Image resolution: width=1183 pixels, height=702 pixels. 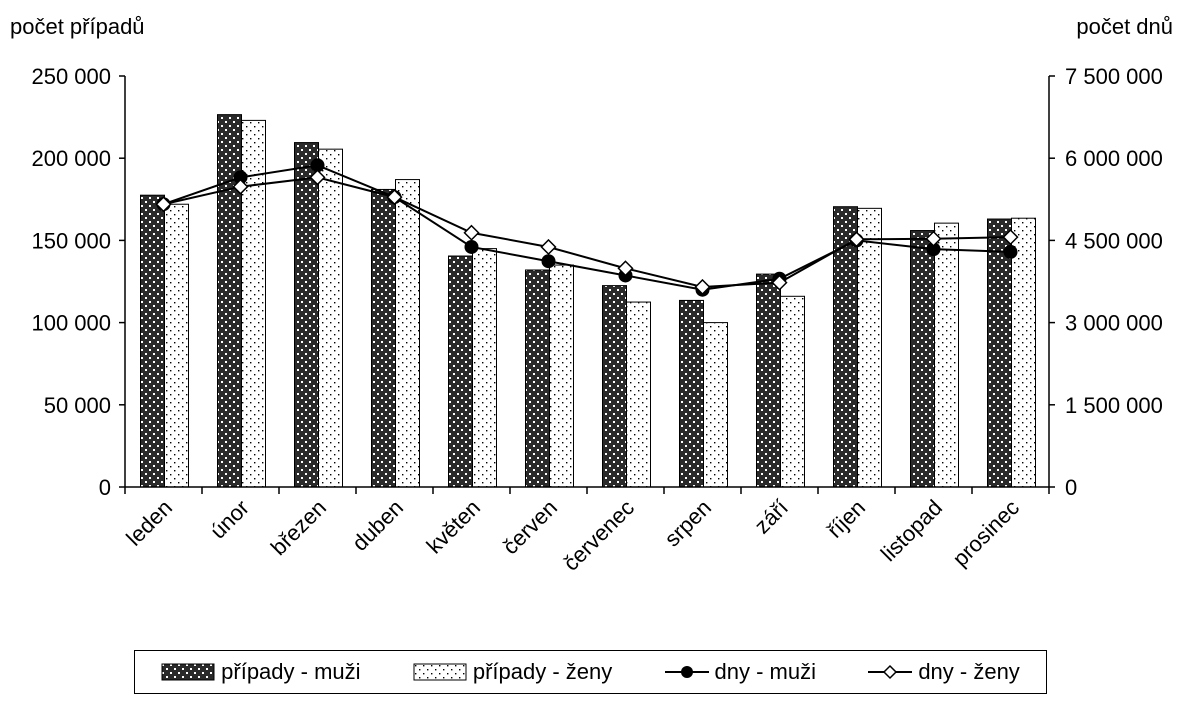 I want to click on y-left-tick-label: 50 000, so click(x=77, y=405).